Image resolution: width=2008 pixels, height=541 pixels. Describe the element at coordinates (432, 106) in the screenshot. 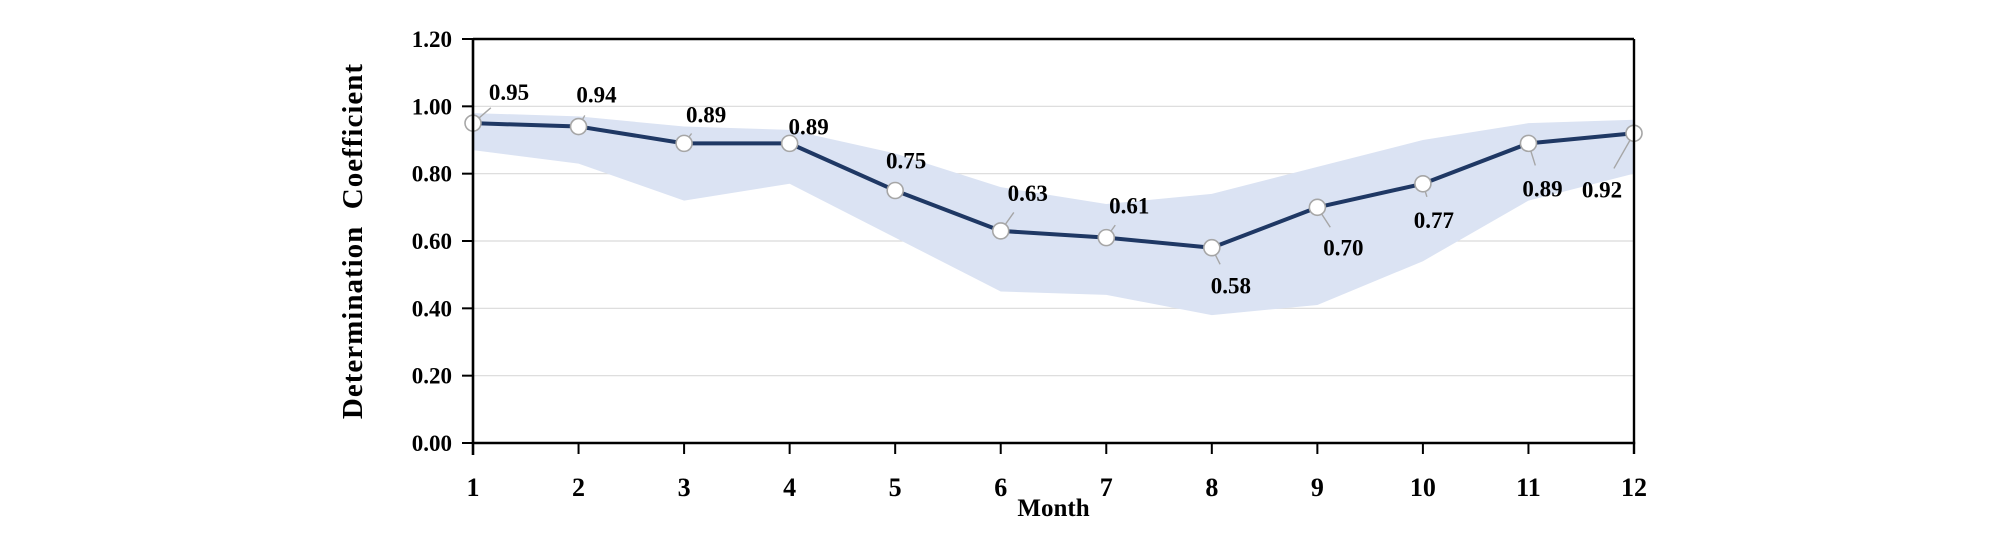

I see `y-tick-label: 1.00` at that location.